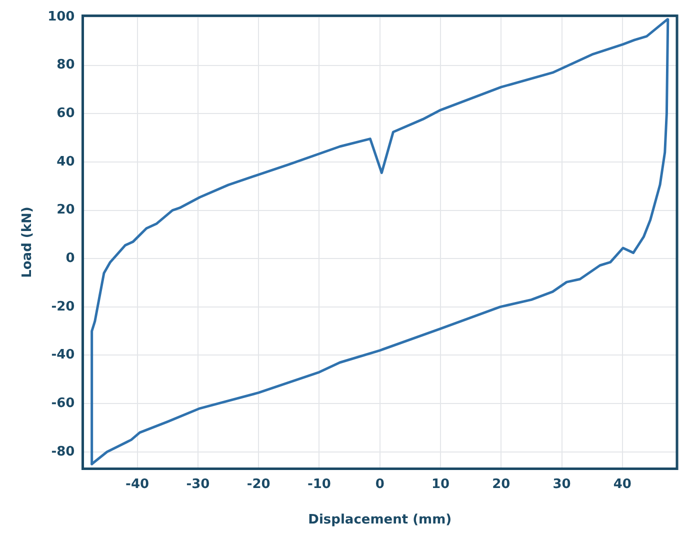 The height and width of the screenshot is (536, 679). I want to click on y-tick-label: 80, so click(65, 65).